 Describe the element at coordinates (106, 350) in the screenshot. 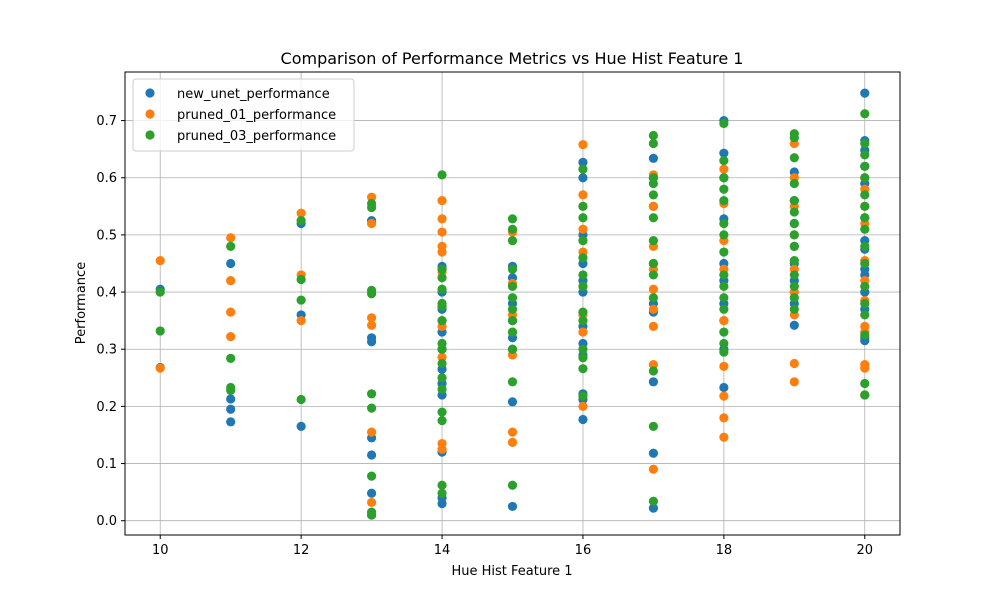

I see `y-tick-label: 0.3` at that location.